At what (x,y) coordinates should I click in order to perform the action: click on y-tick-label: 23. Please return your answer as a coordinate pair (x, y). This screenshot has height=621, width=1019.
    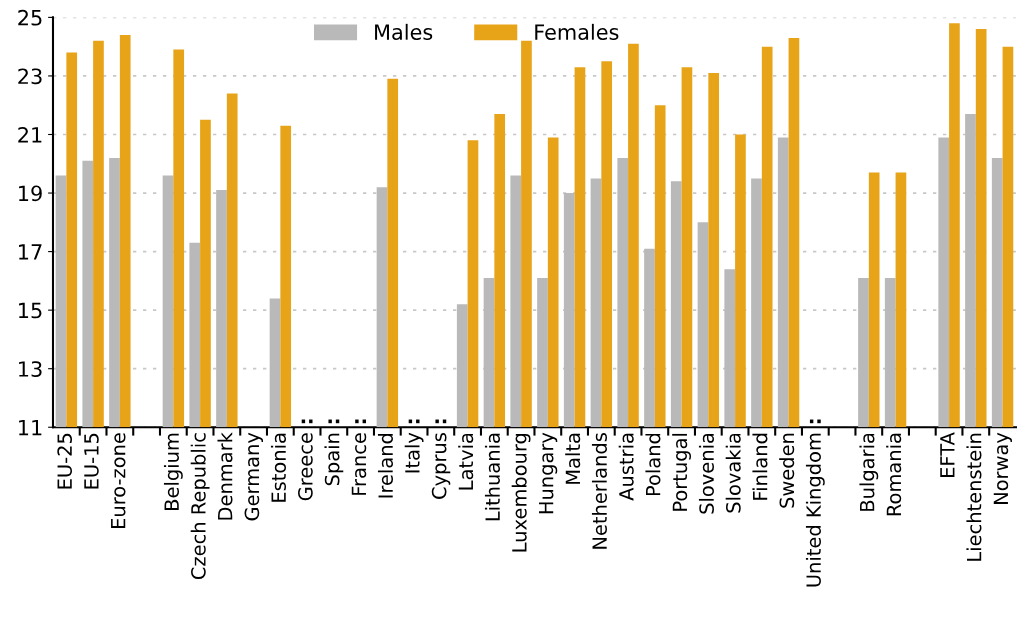
    Looking at the image, I should click on (30, 76).